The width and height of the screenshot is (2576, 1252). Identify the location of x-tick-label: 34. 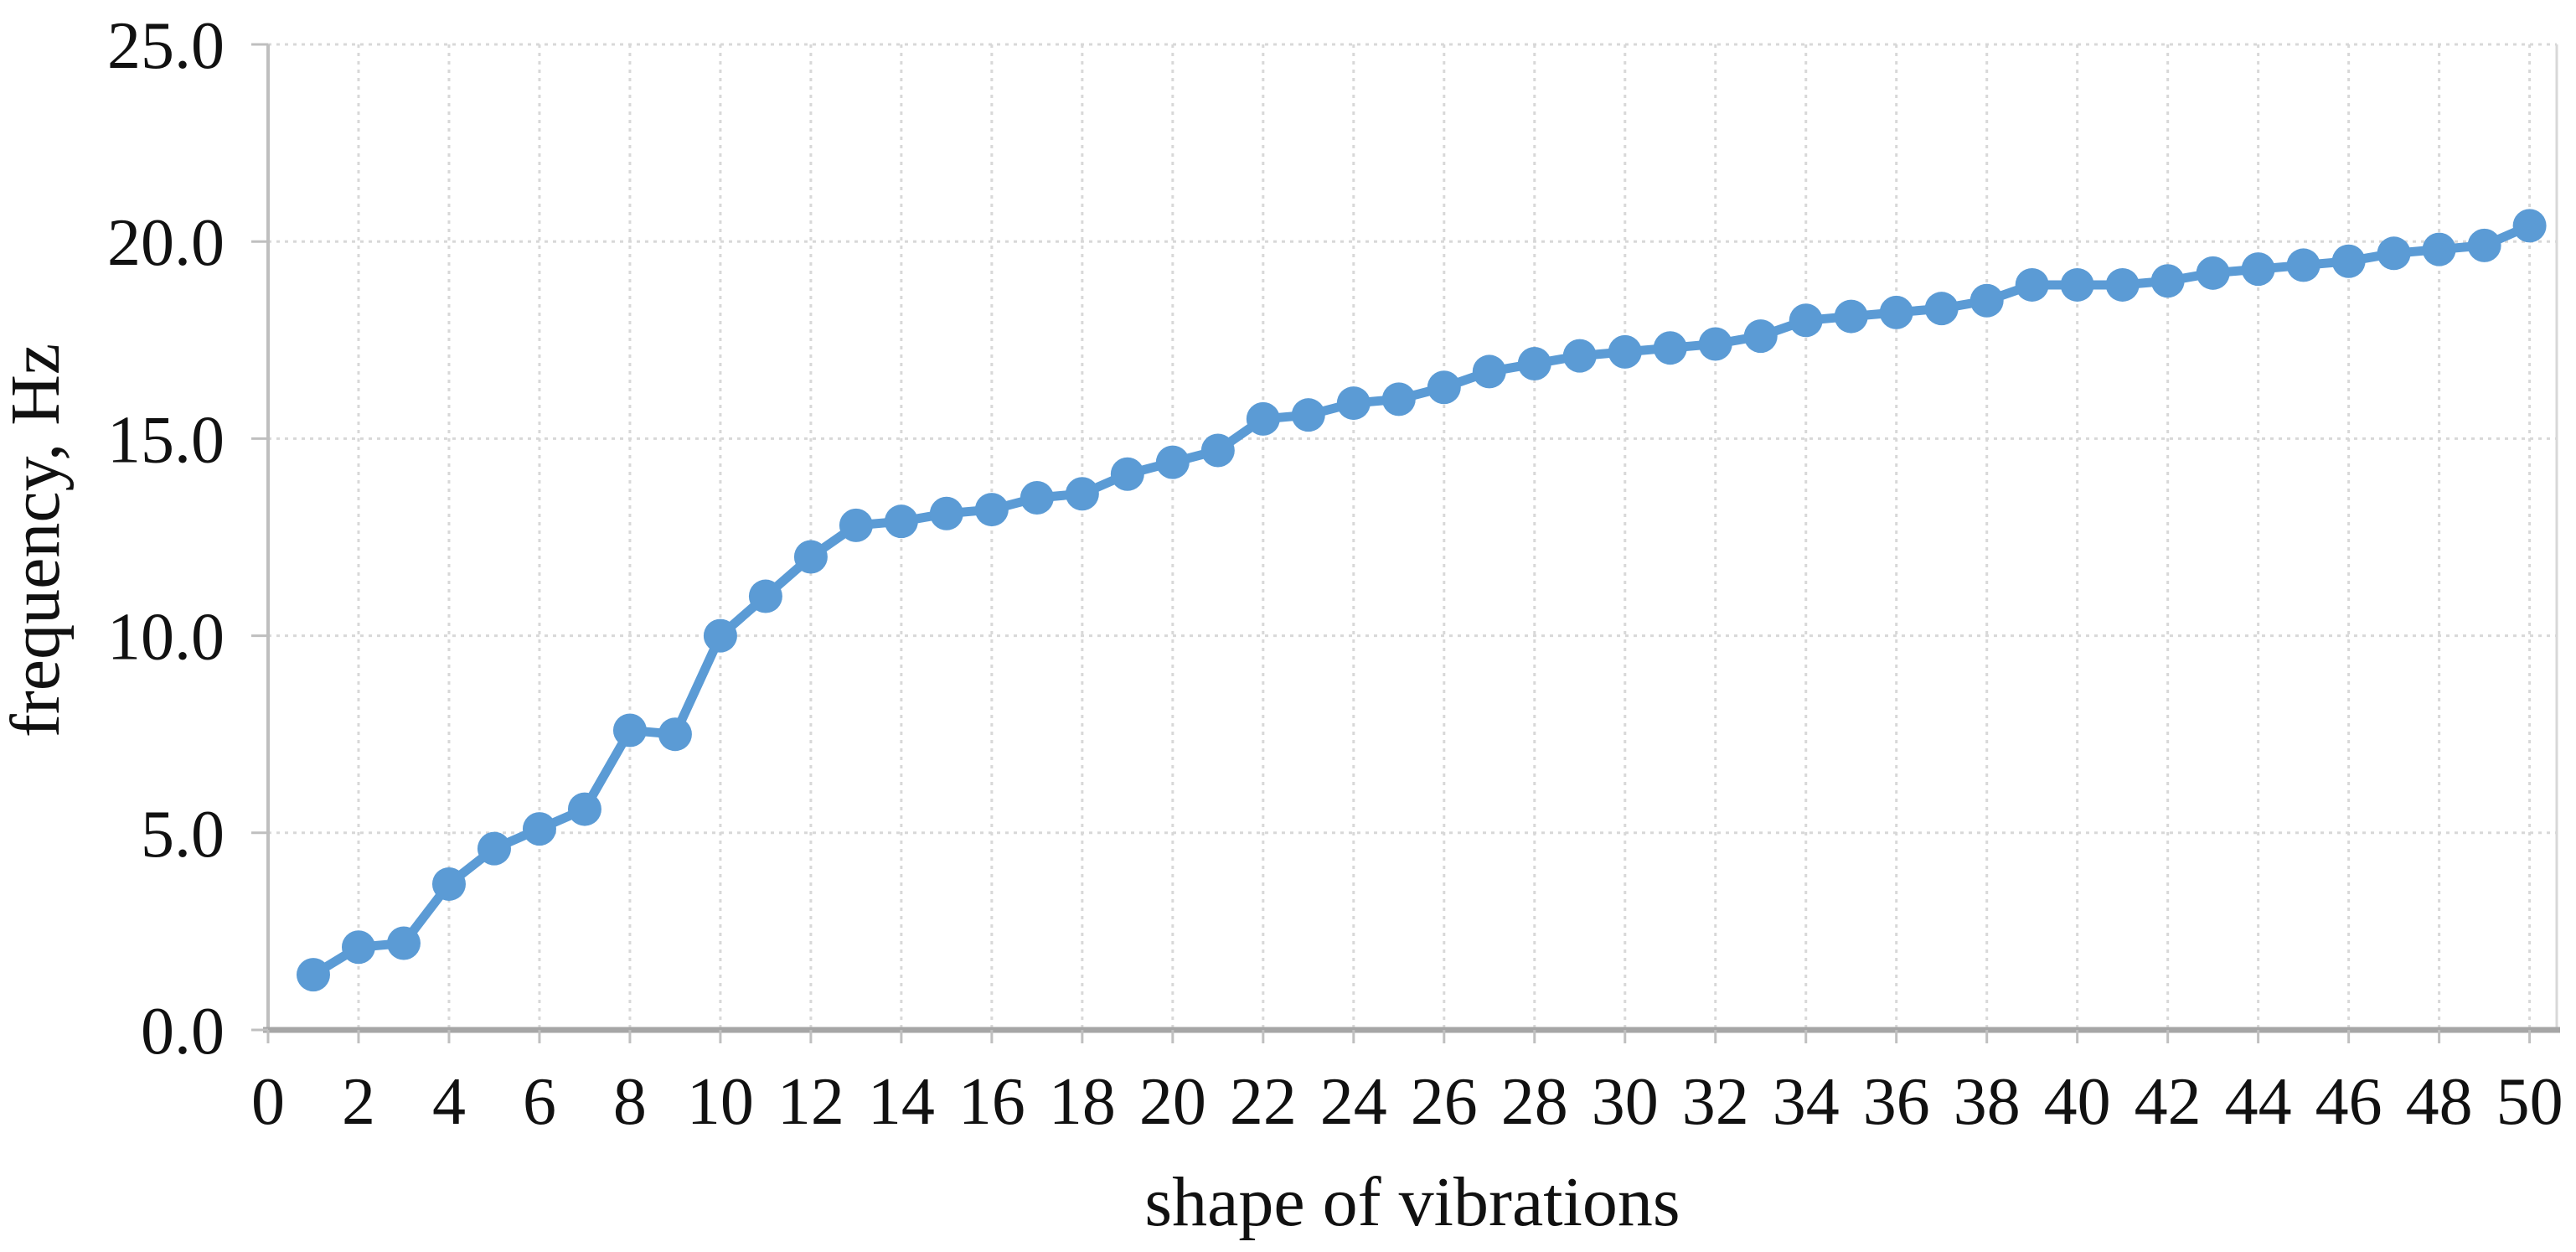
(1806, 1102).